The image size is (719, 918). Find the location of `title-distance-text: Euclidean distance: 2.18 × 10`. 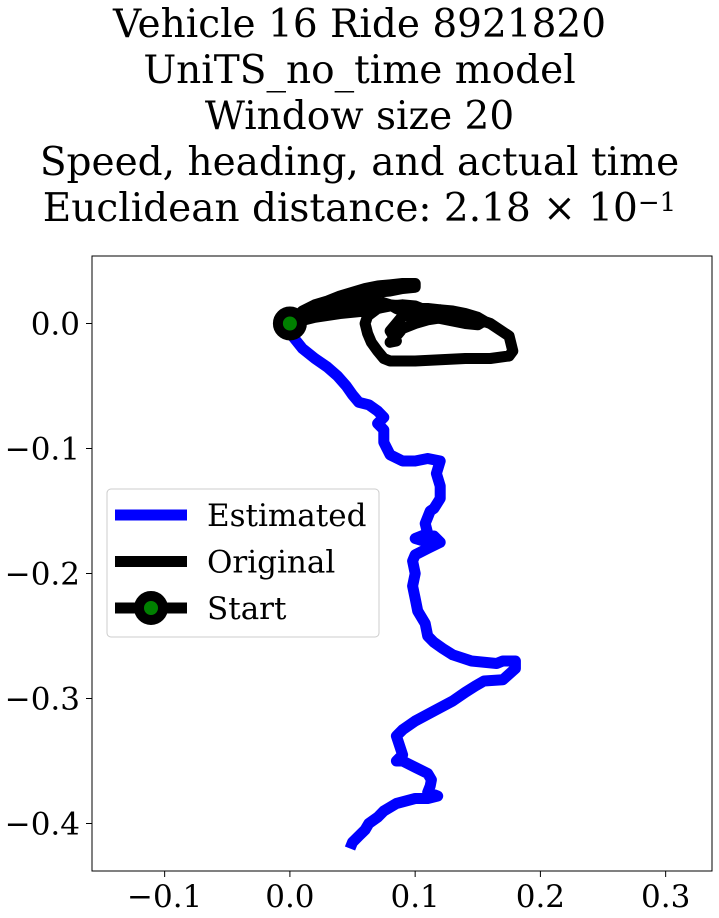

title-distance-text: Euclidean distance: 2.18 × 10 is located at coordinates (340, 208).